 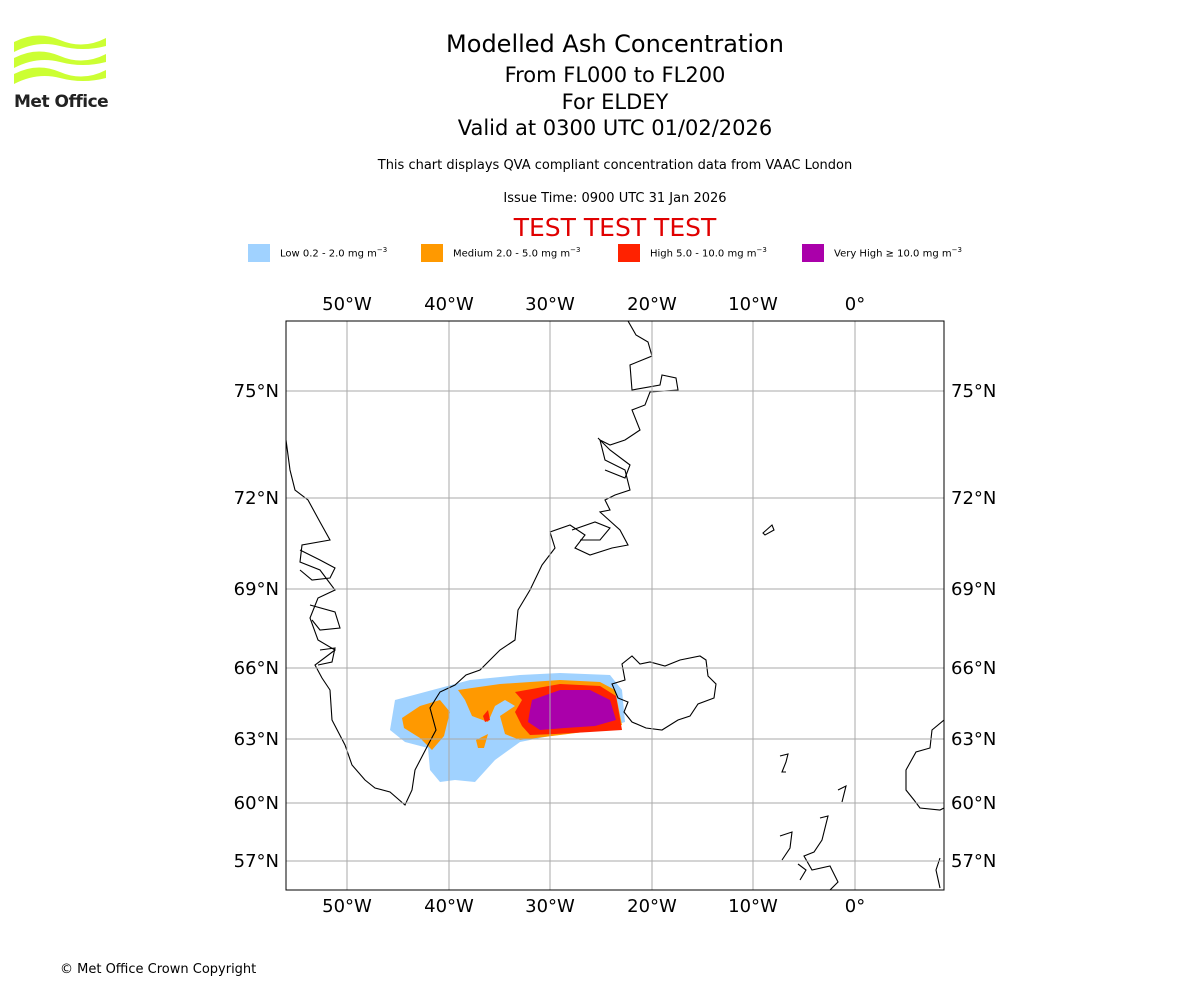 I want to click on flight-level-subtitle: From FL000 to FL200, so click(x=615, y=75).